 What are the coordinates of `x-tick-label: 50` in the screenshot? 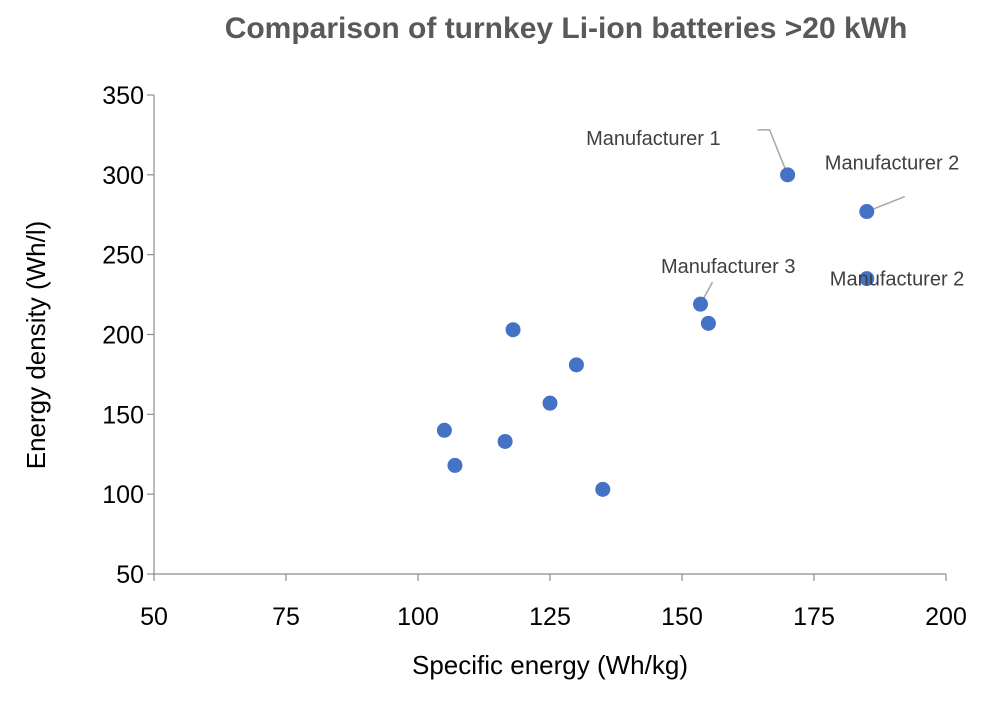 It's located at (154, 617).